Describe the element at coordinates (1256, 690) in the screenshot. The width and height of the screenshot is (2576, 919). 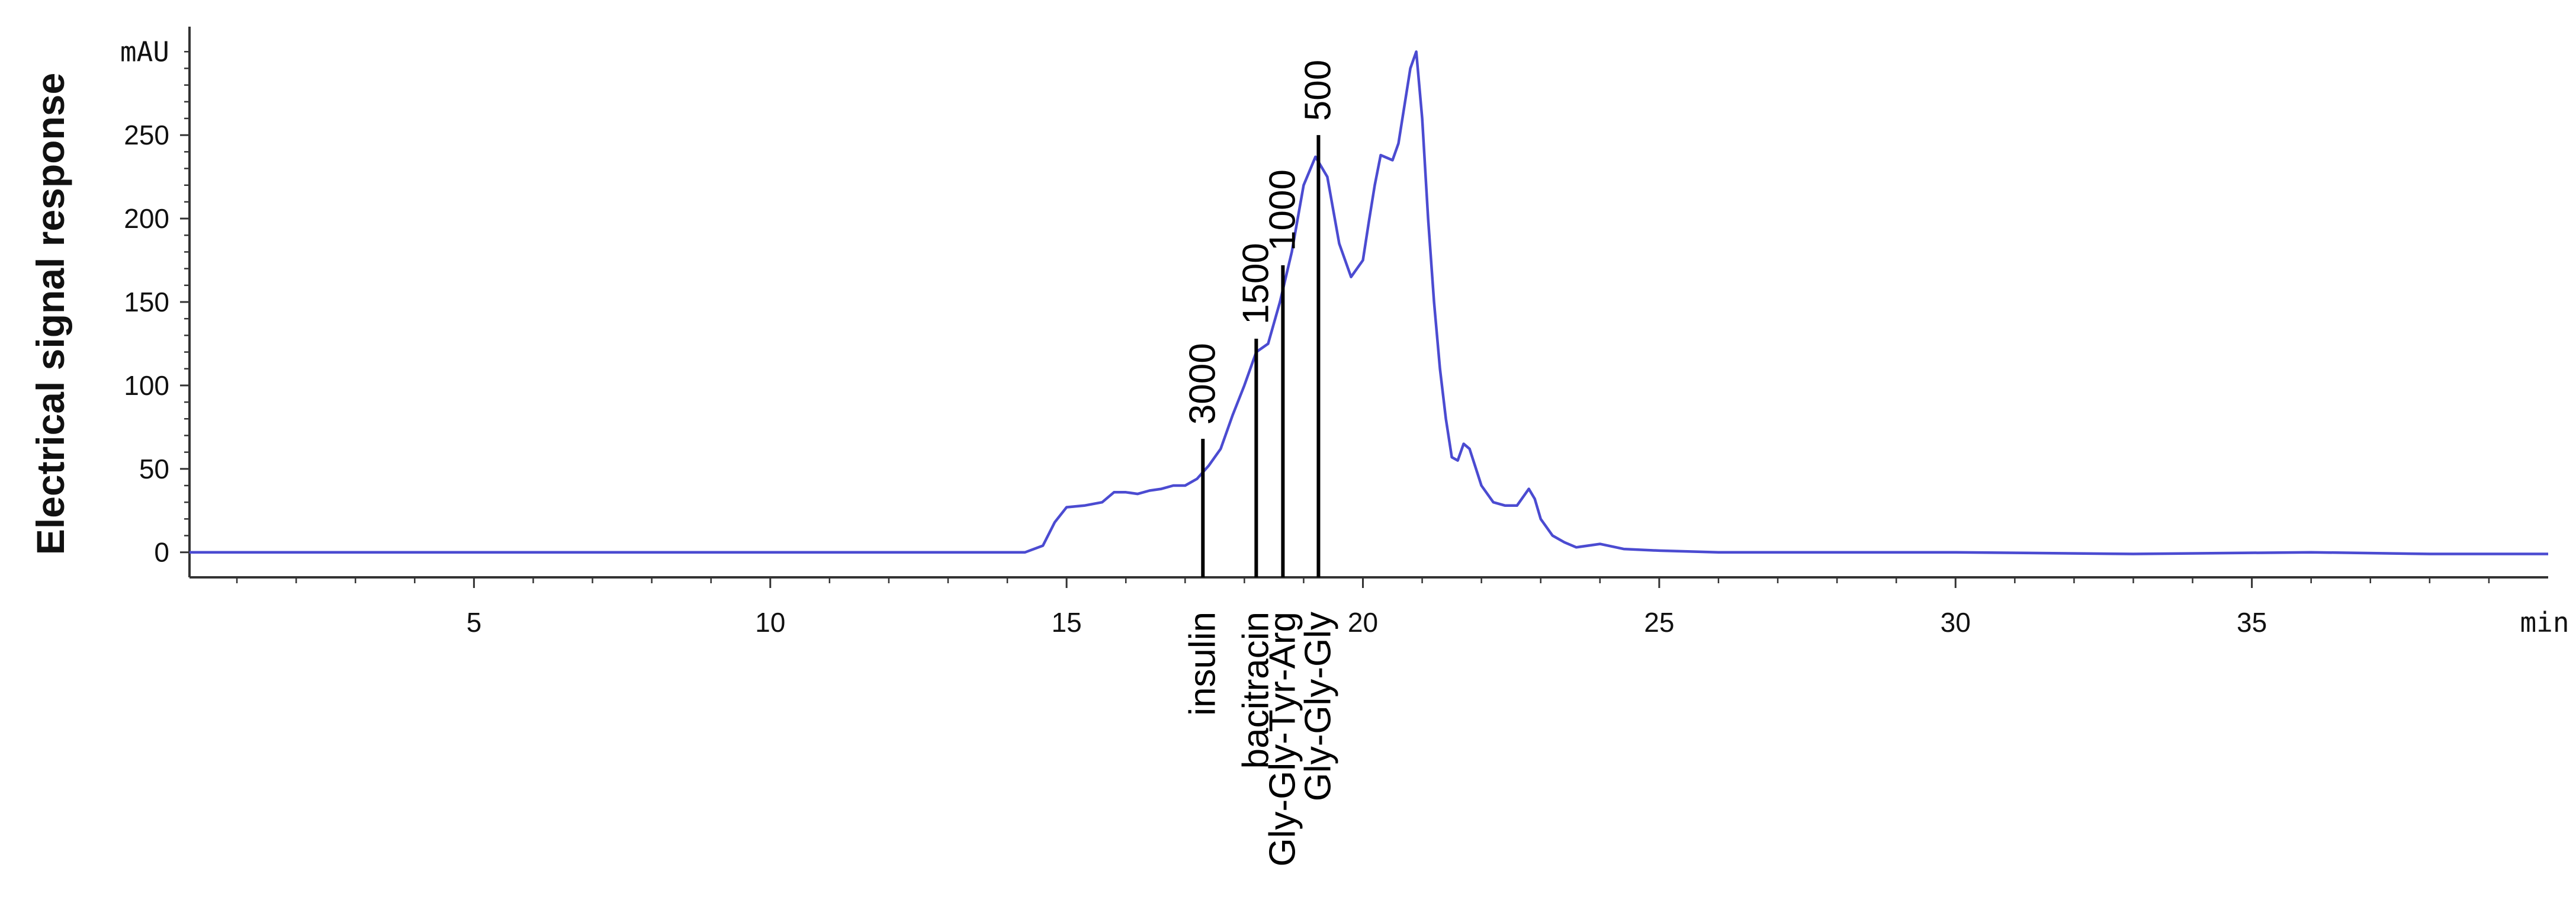
I see `standard-name-label: bacitracin` at that location.